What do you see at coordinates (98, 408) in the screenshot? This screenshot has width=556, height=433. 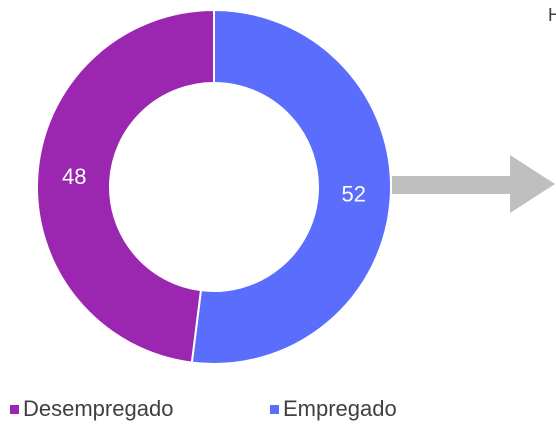 I see `legend-label: Desempregado` at bounding box center [98, 408].